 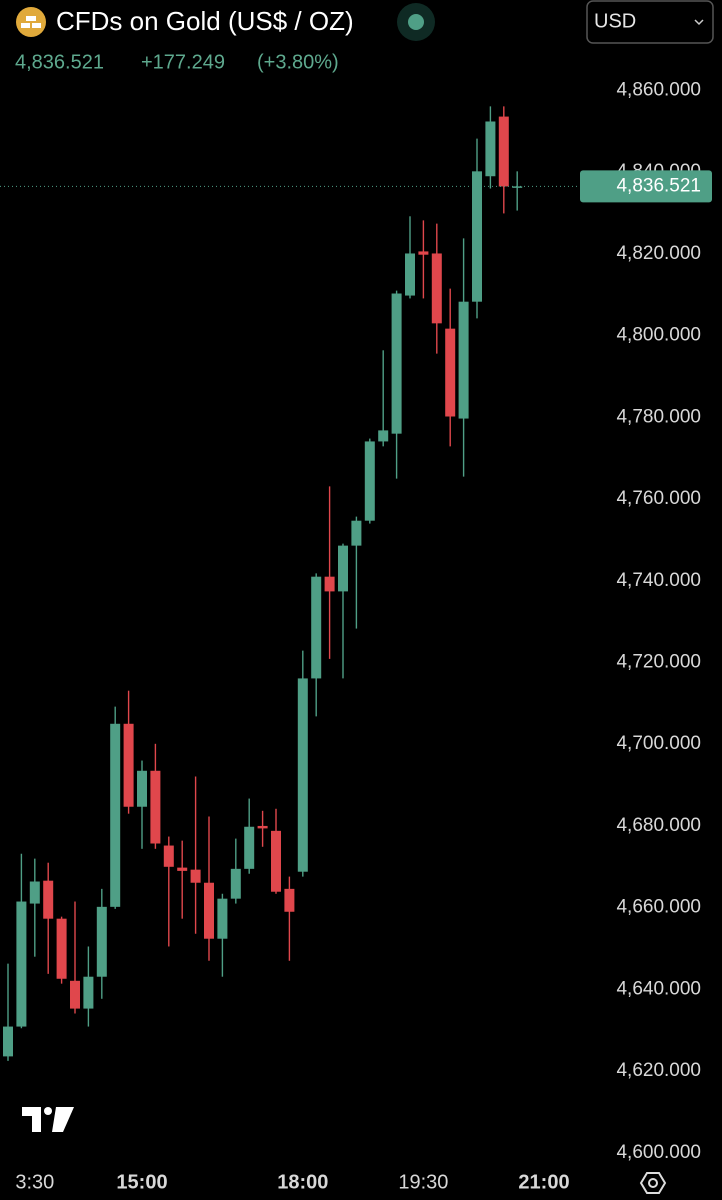 I want to click on y-tick-label: 4,800.000, so click(x=658, y=335).